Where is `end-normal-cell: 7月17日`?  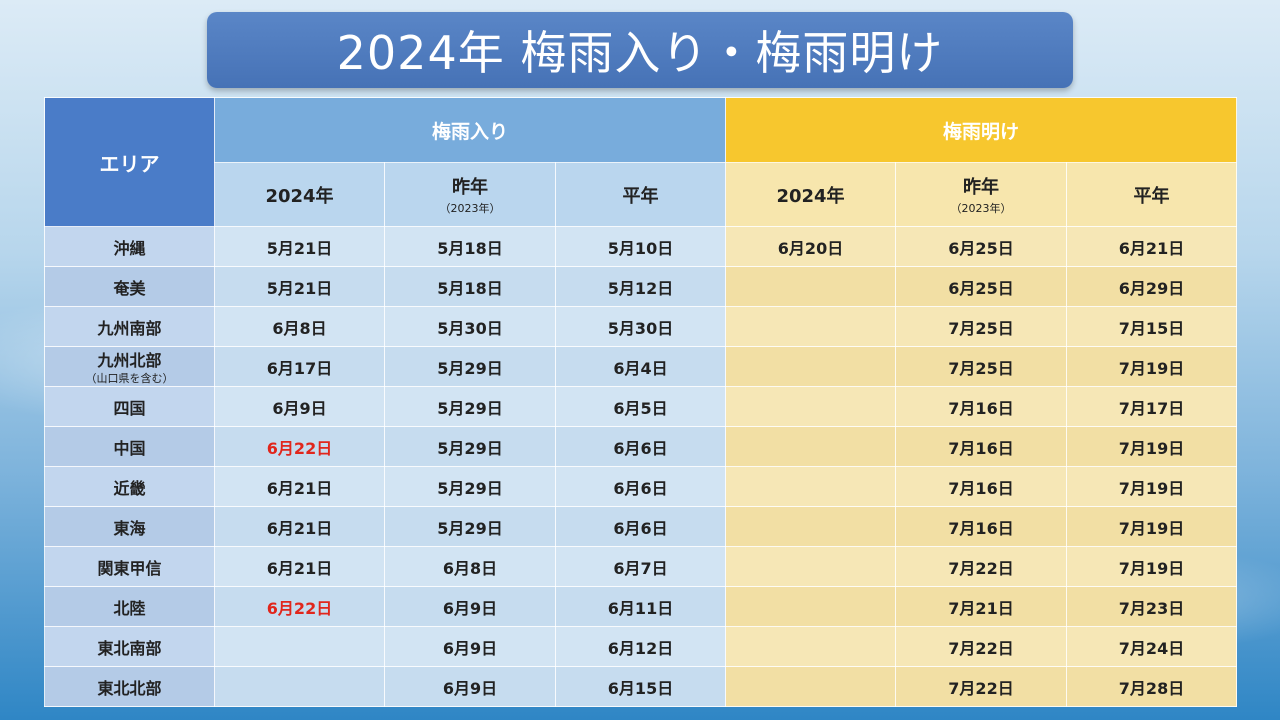 end-normal-cell: 7月17日 is located at coordinates (1151, 406).